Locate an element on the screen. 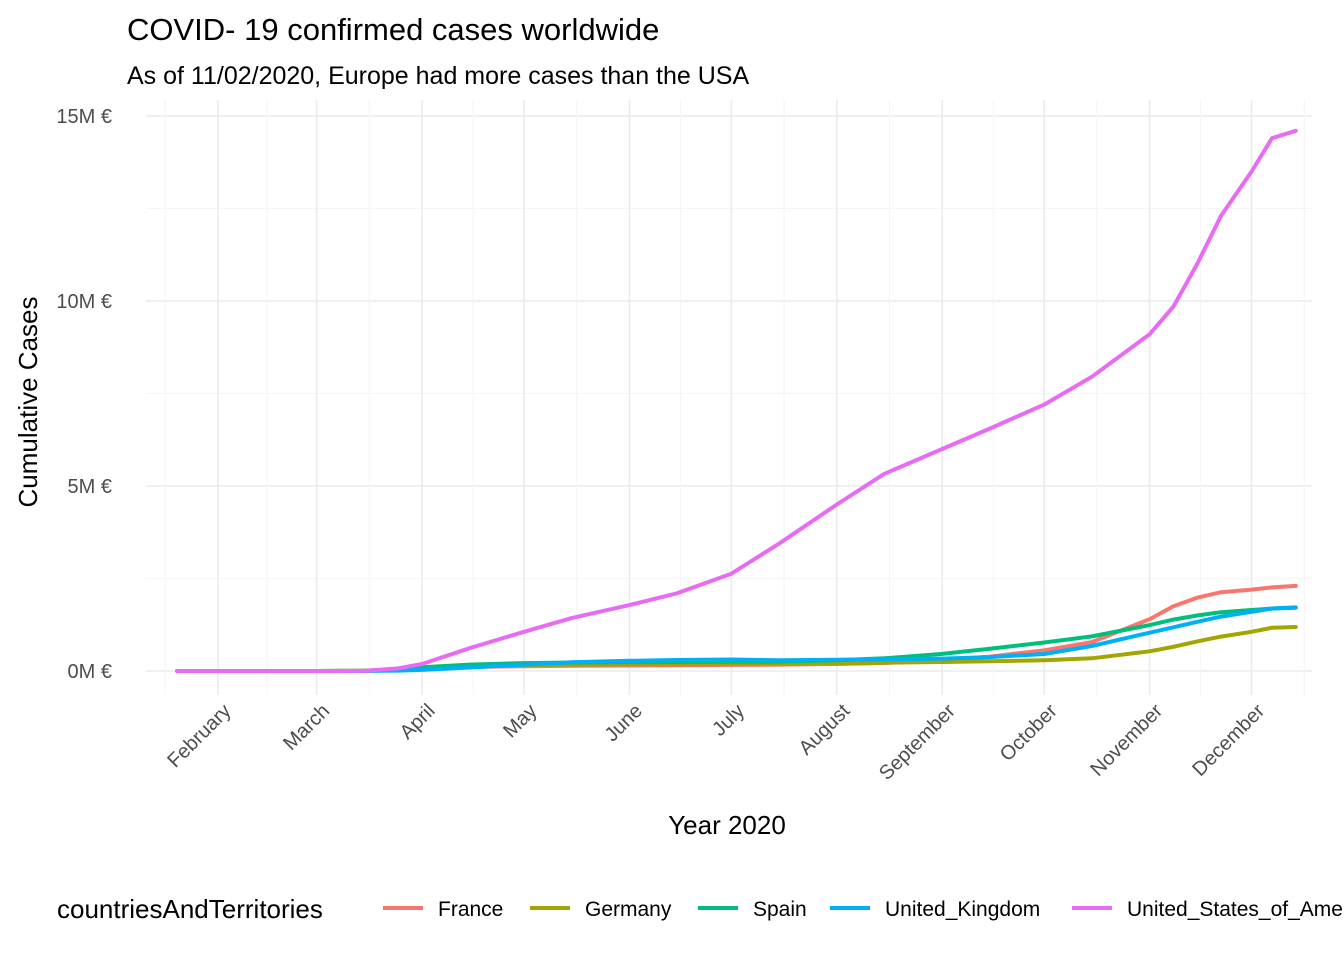 Image resolution: width=1344 pixels, height=960 pixels. x-tick-label: November is located at coordinates (1126, 740).